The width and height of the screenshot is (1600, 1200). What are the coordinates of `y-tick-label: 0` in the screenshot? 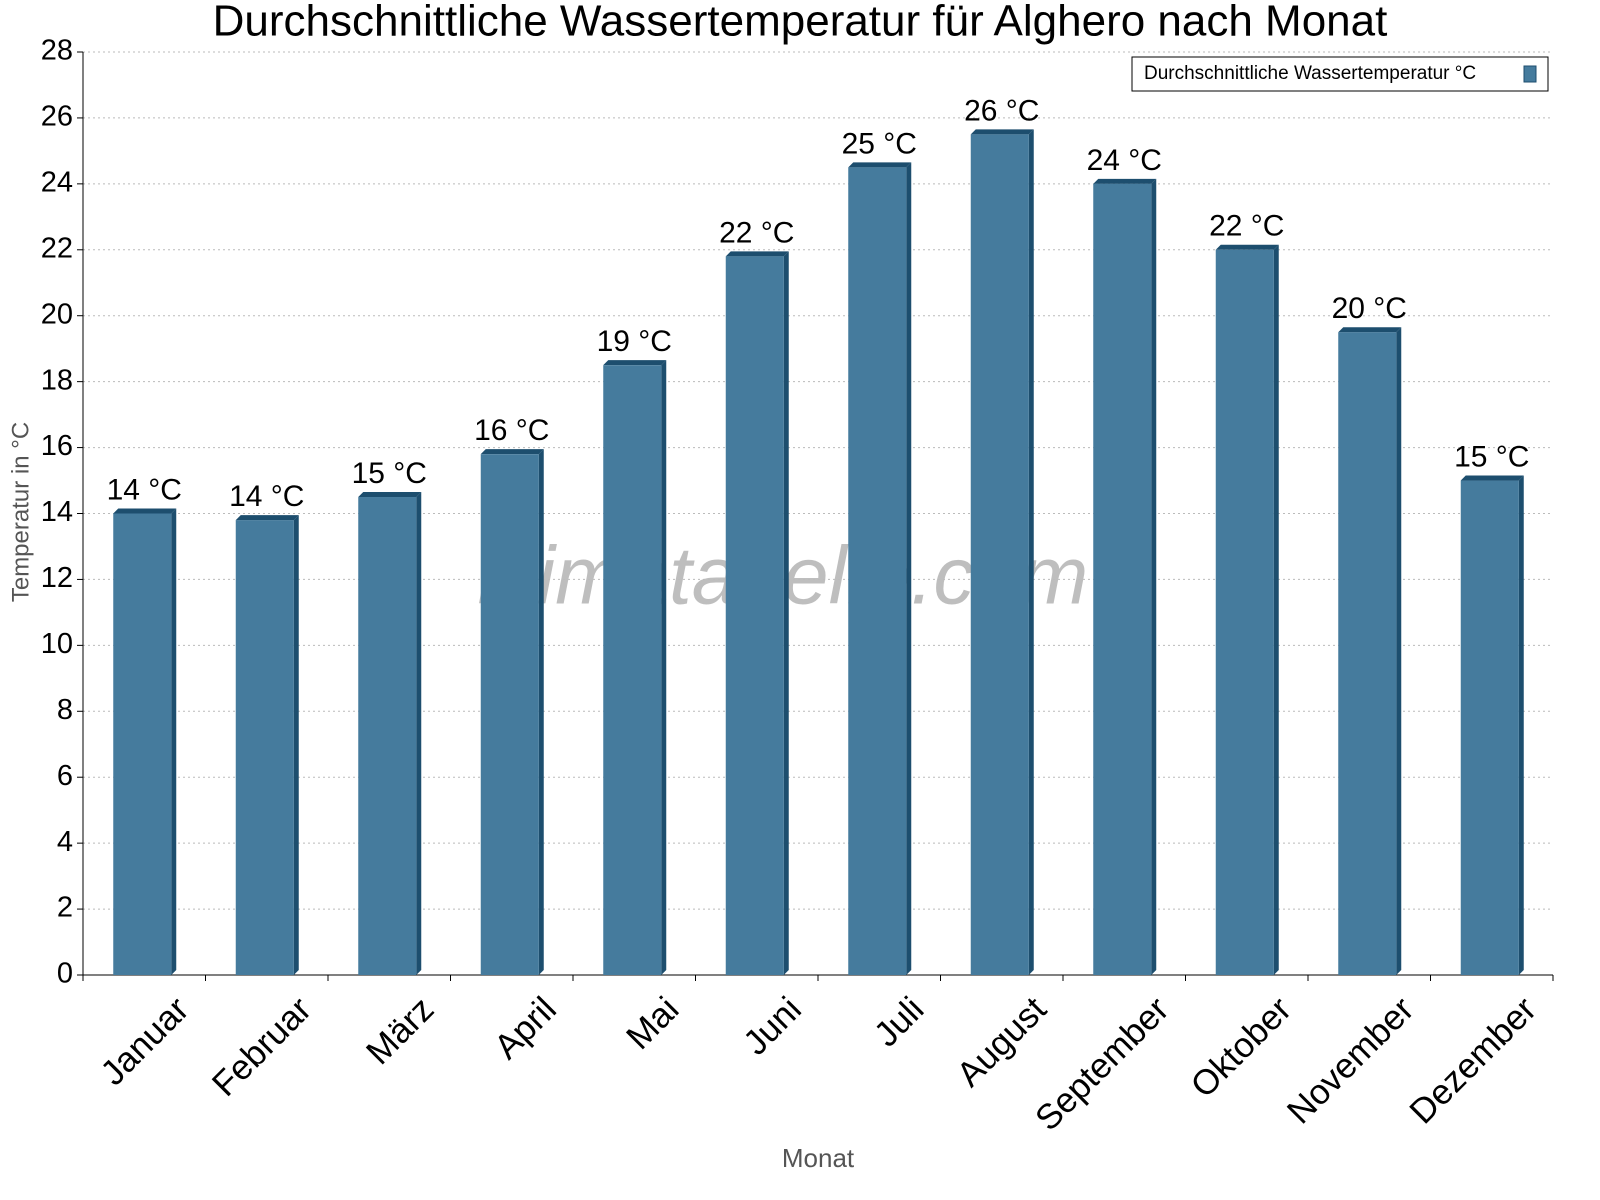 It's located at (65, 974).